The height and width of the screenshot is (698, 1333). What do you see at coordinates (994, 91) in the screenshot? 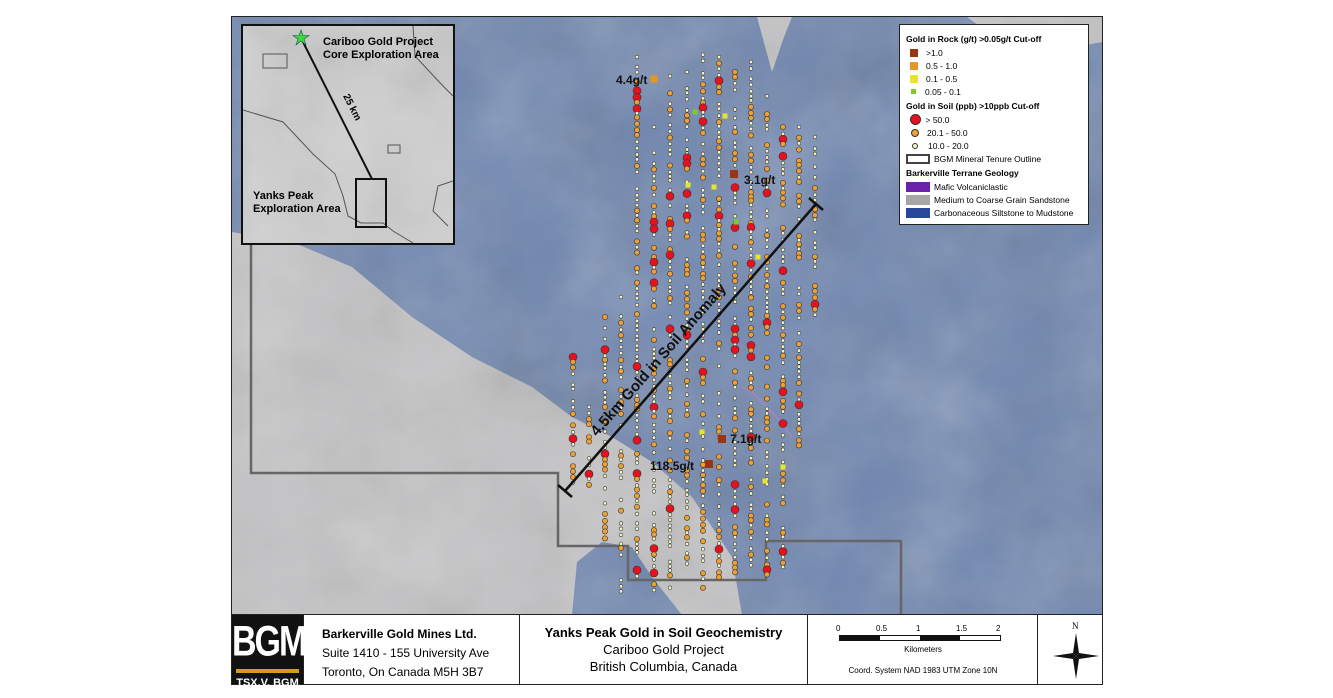
I see `legend-rock-item: 0.05 - 0.1` at bounding box center [994, 91].